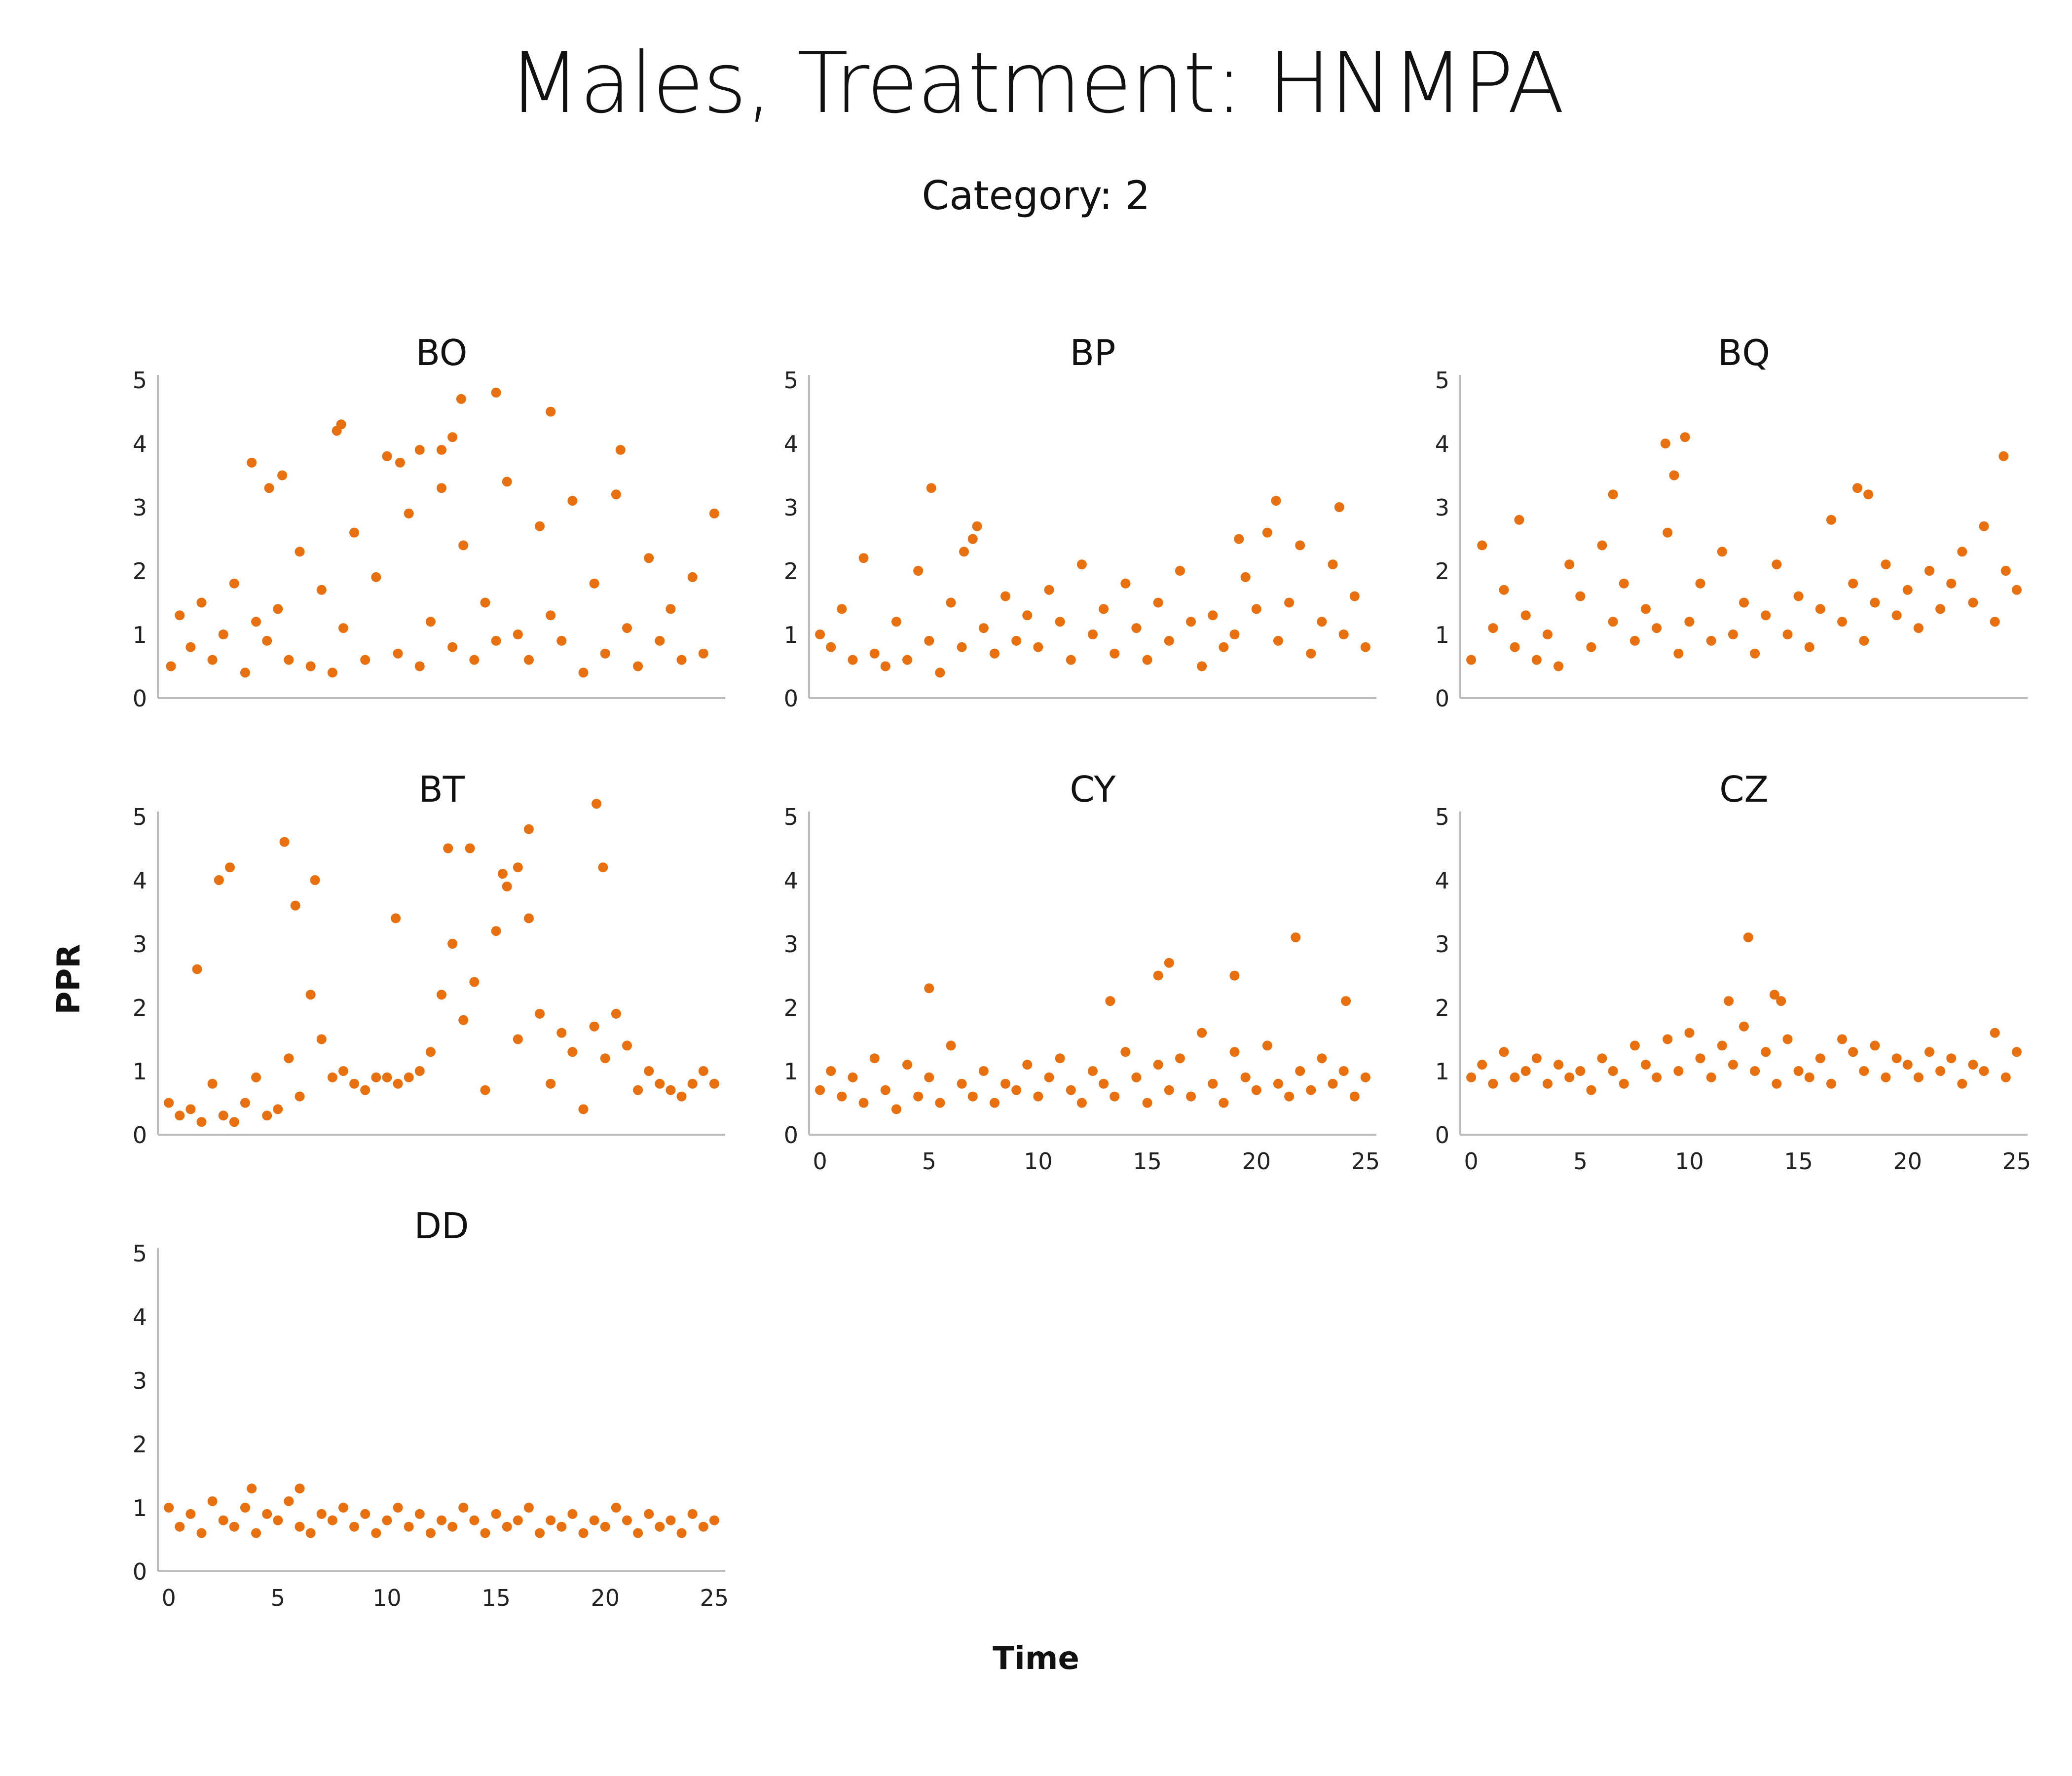  Describe the element at coordinates (1093, 353) in the screenshot. I see `panel-title: BP` at that location.